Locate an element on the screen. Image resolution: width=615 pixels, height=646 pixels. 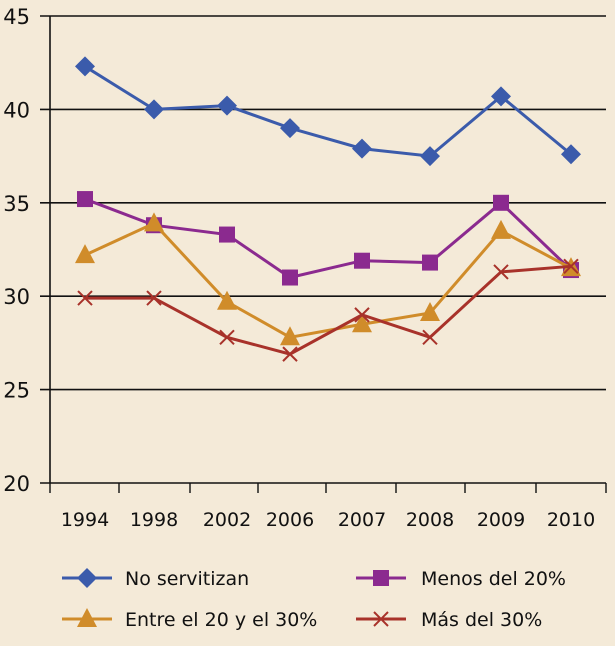
legend-item: Menos del 20% is located at coordinates (461, 579).